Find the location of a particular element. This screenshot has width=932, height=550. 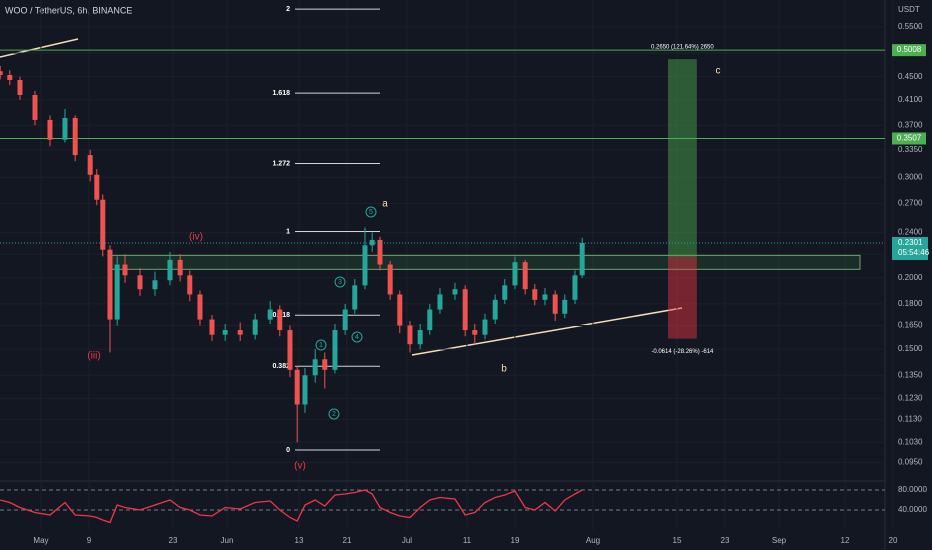

y-tick-label: 0.4100 is located at coordinates (910, 99).